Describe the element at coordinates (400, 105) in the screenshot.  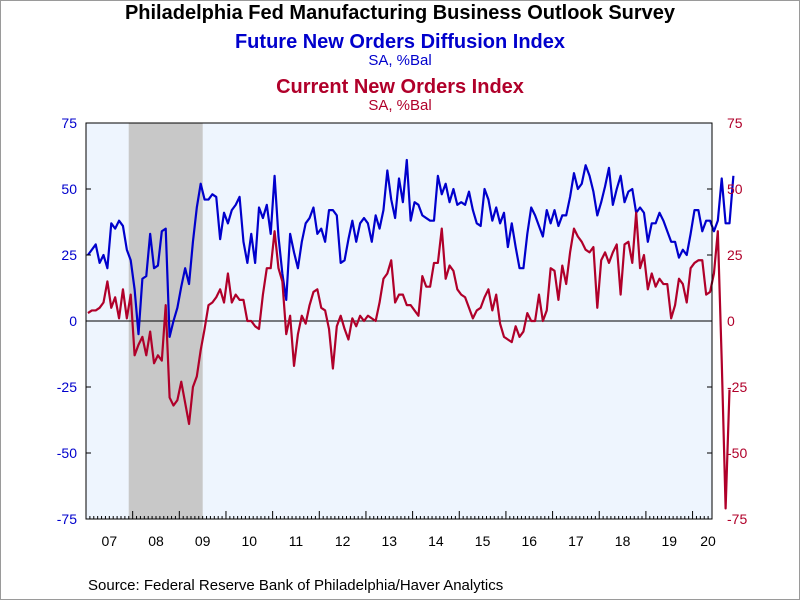
I see `series2-units: SA, %Bal` at that location.